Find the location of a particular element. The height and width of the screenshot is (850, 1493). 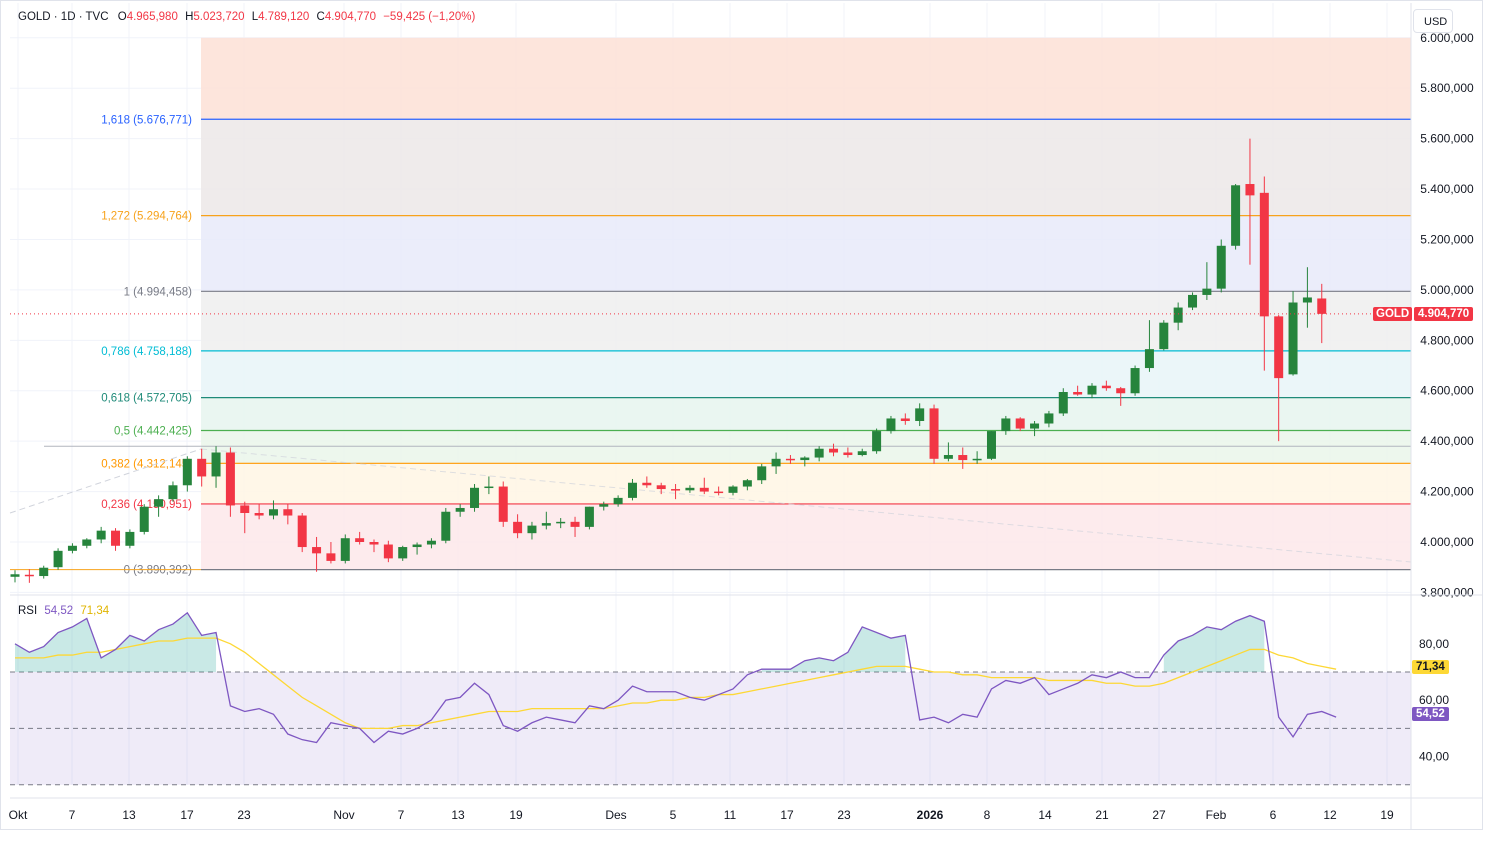

time-axis-tick: Okt is located at coordinates (18, 815).